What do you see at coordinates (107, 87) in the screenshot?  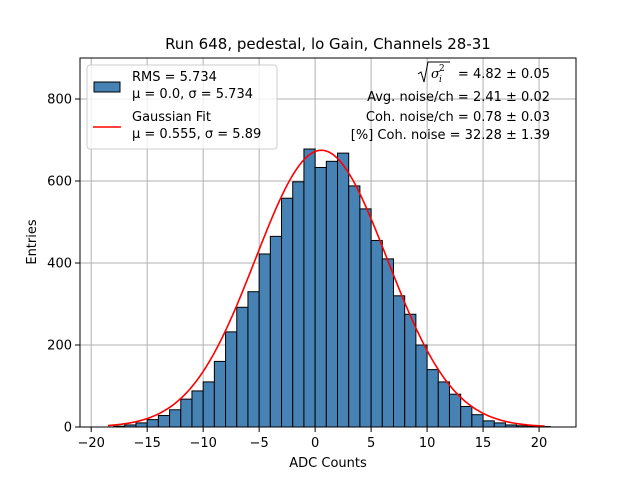 I see `legend-histogram-swatch` at bounding box center [107, 87].